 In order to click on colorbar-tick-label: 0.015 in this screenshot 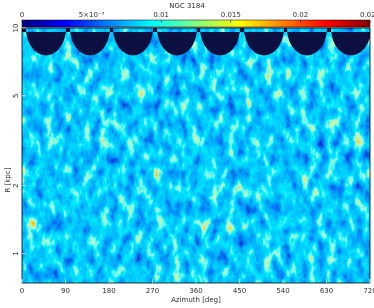, I will do `click(231, 15)`.